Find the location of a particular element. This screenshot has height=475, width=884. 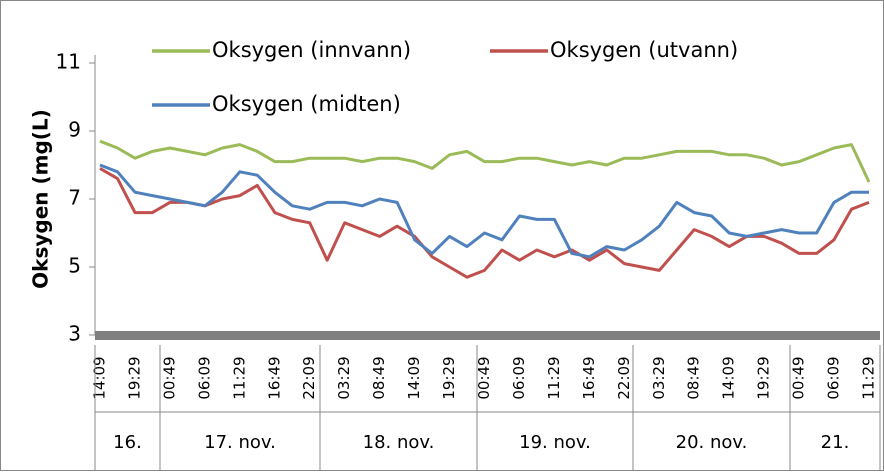

legend-label: Oksygen (utvann) is located at coordinates (644, 50).